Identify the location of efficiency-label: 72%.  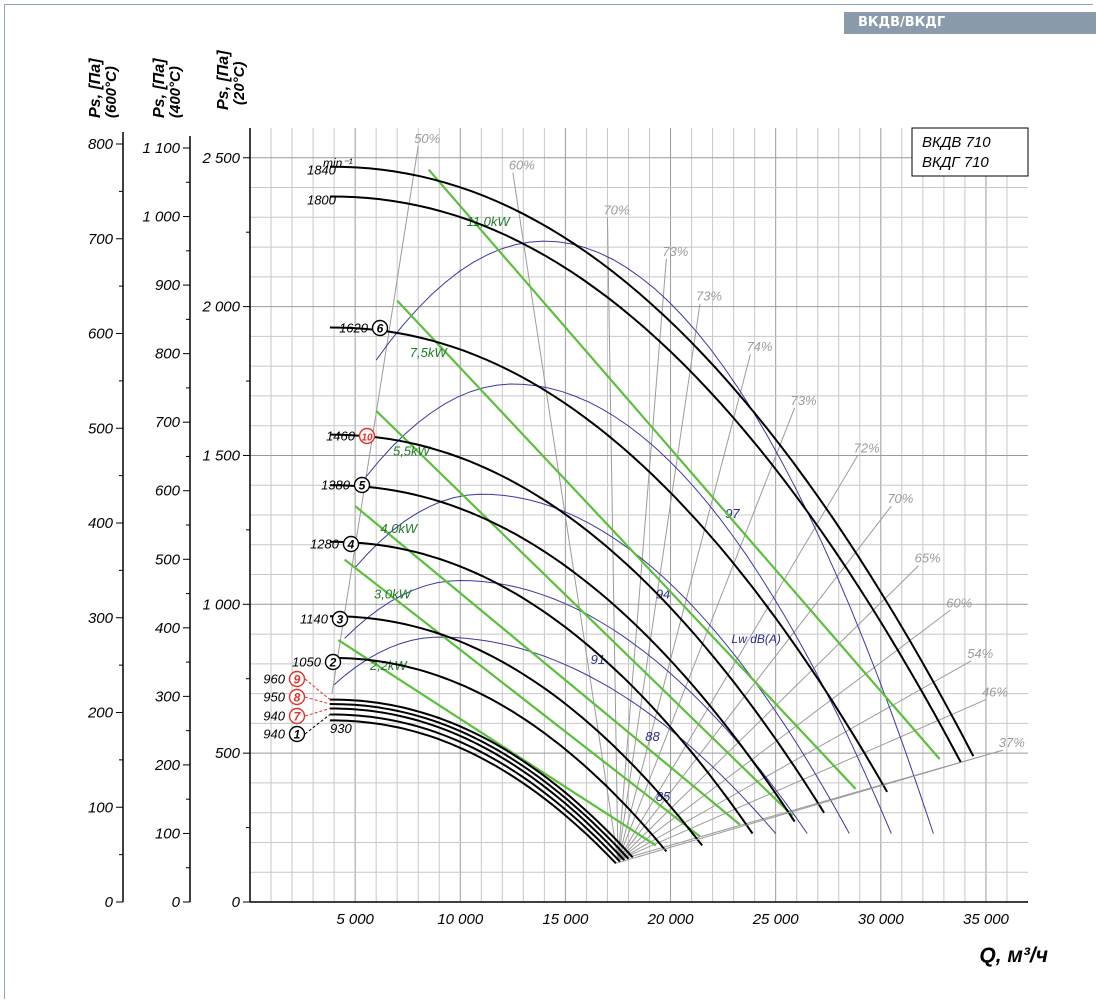
(867, 447).